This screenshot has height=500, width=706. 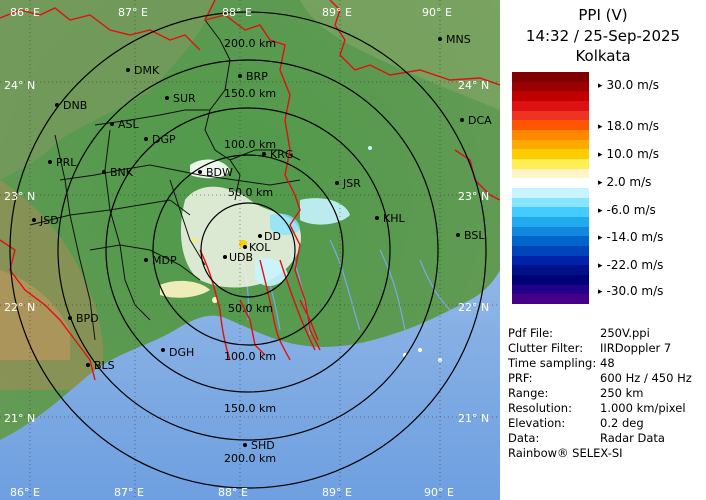 I want to click on info-row-range: Range: 250 km, so click(x=575, y=393).